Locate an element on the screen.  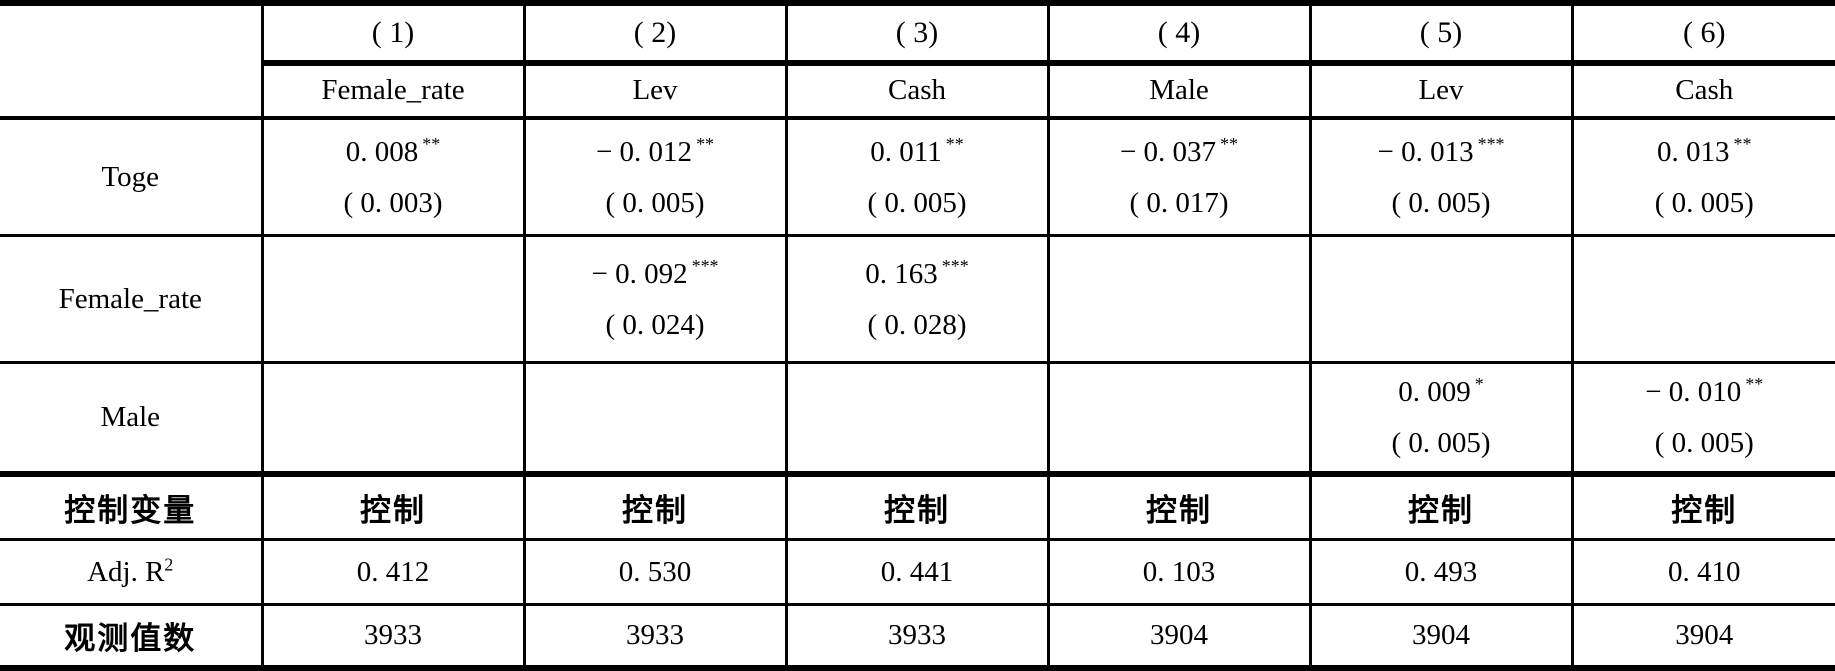
coefficient-cell: − 0. 092 *** ( 0. 024) is located at coordinates (654, 299).